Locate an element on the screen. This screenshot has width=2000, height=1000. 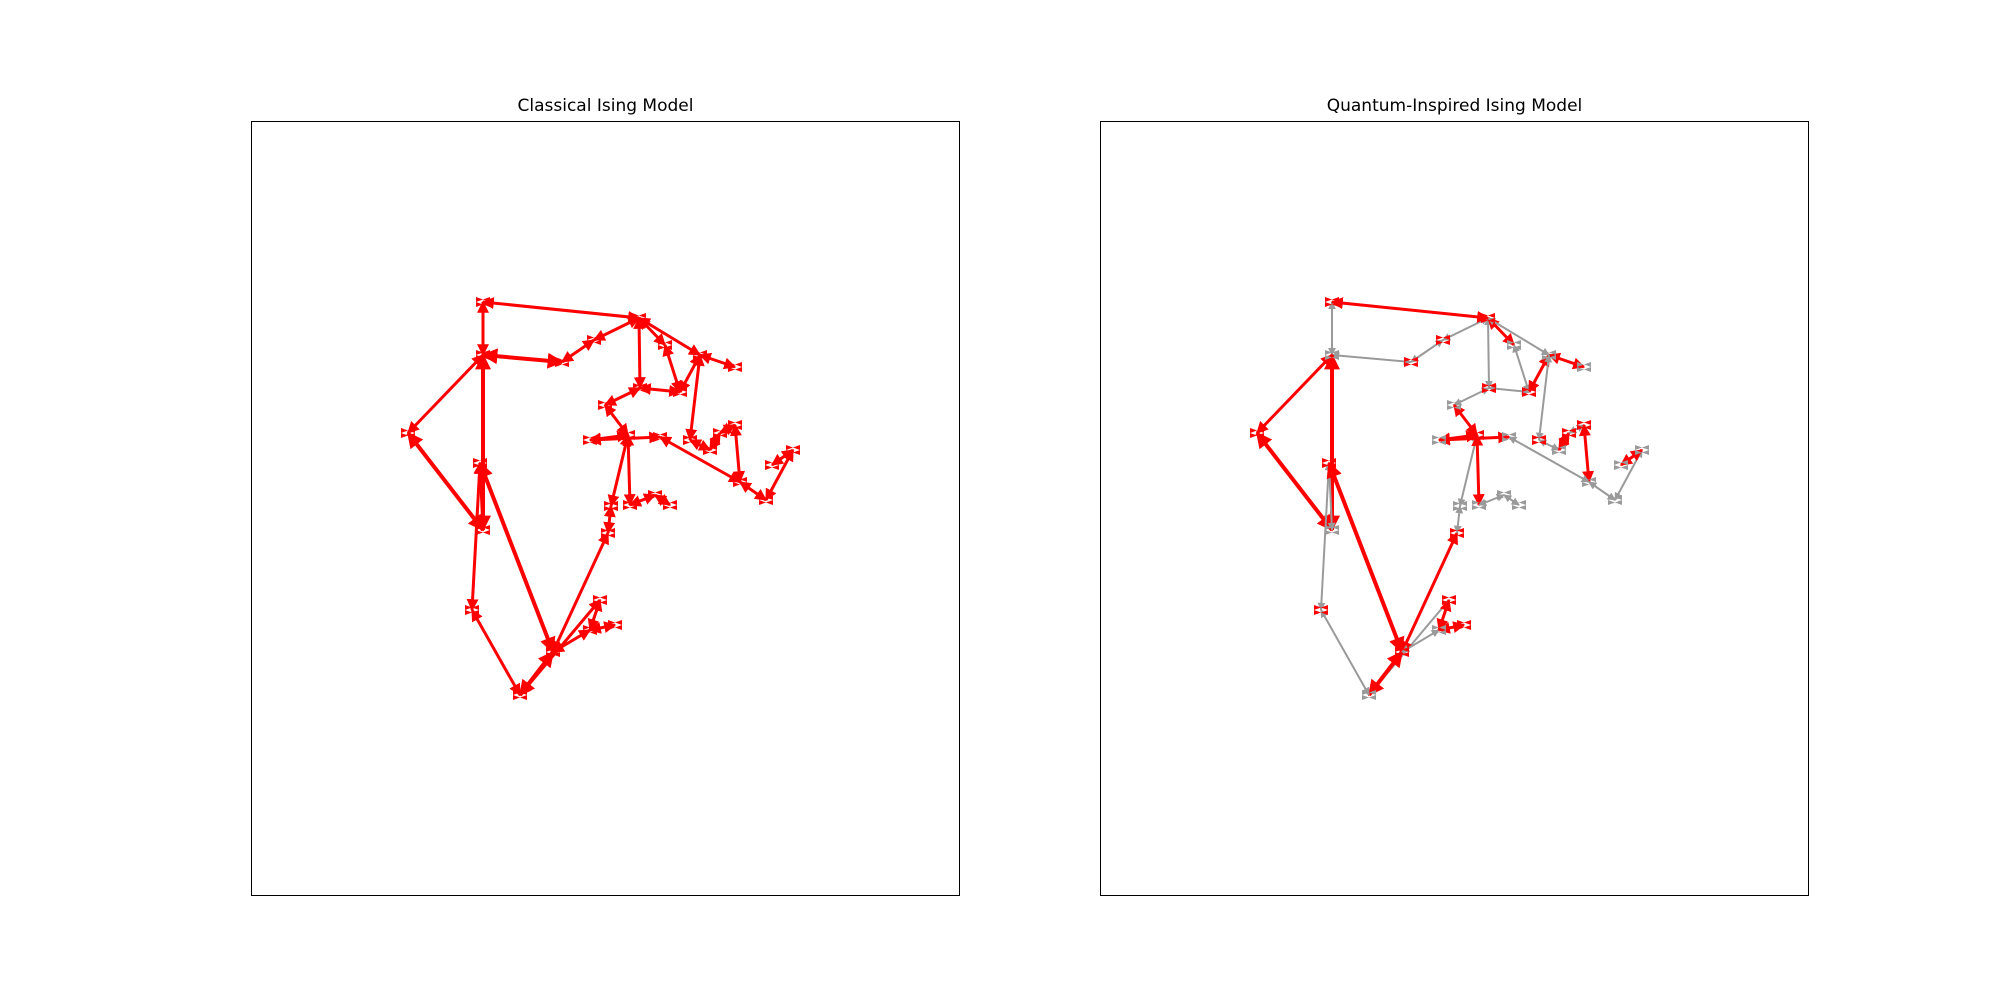
node-c is located at coordinates (562, 362).